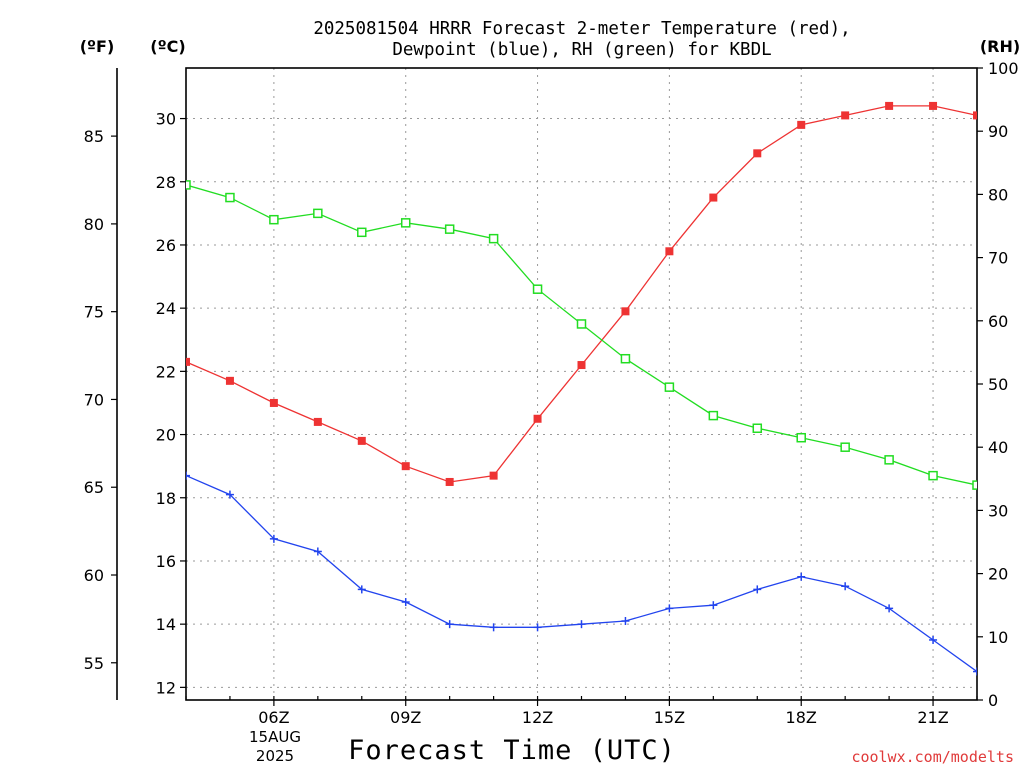 This screenshot has width=1024, height=768. What do you see at coordinates (94, 487) in the screenshot?
I see `fahrenheit-tick-label: 65` at bounding box center [94, 487].